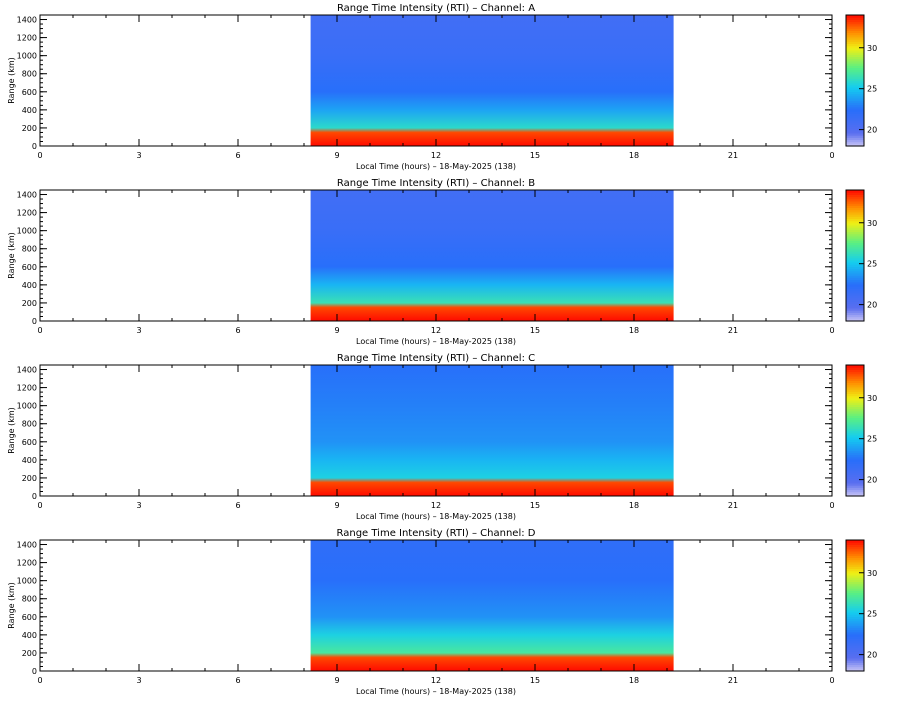 The height and width of the screenshot is (704, 900). What do you see at coordinates (29, 653) in the screenshot?
I see `y-tick-label: 200` at bounding box center [29, 653].